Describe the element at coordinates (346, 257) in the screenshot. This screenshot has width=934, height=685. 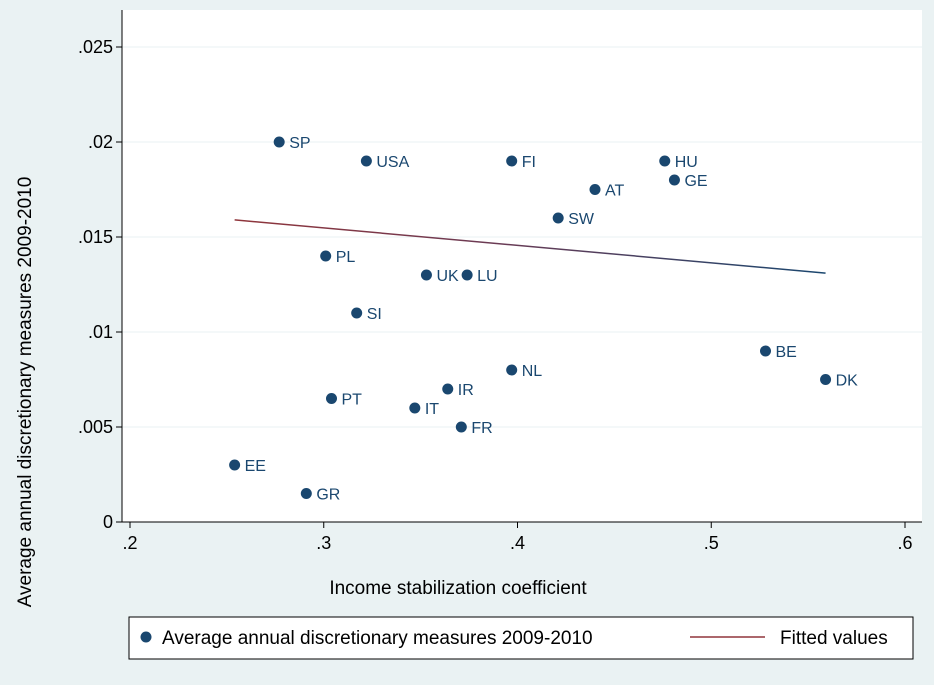
I see `point-label: PL` at that location.